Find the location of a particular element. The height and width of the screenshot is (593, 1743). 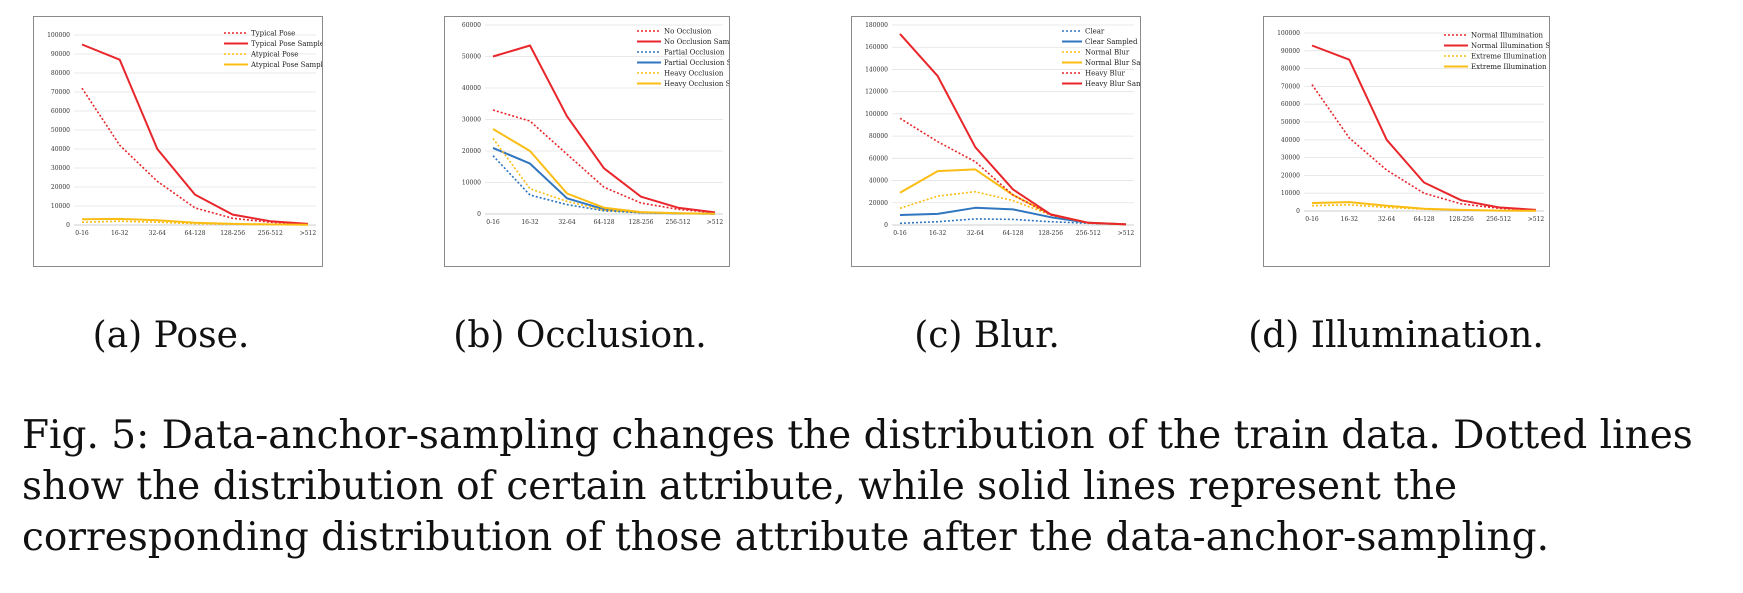

legend-label: Heavy Occlusion Sampled is located at coordinates (696, 84).